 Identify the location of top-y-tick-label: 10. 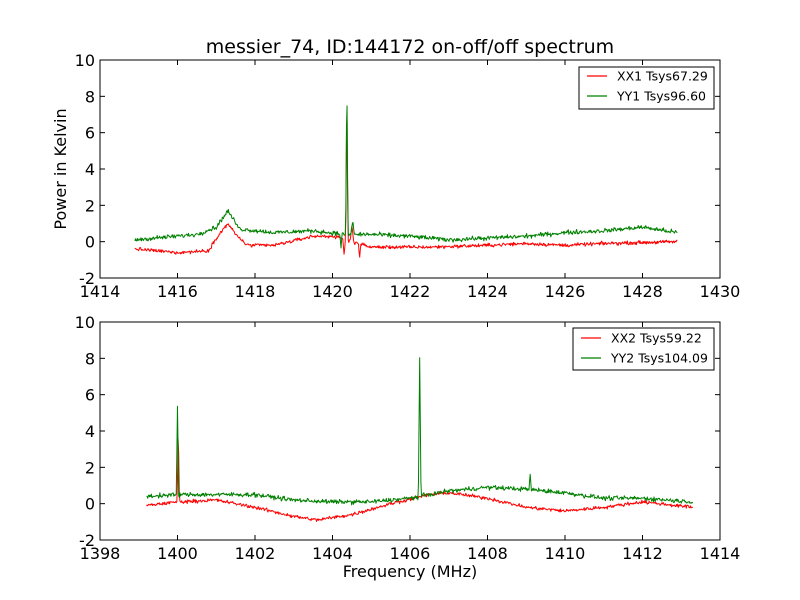
(85, 60).